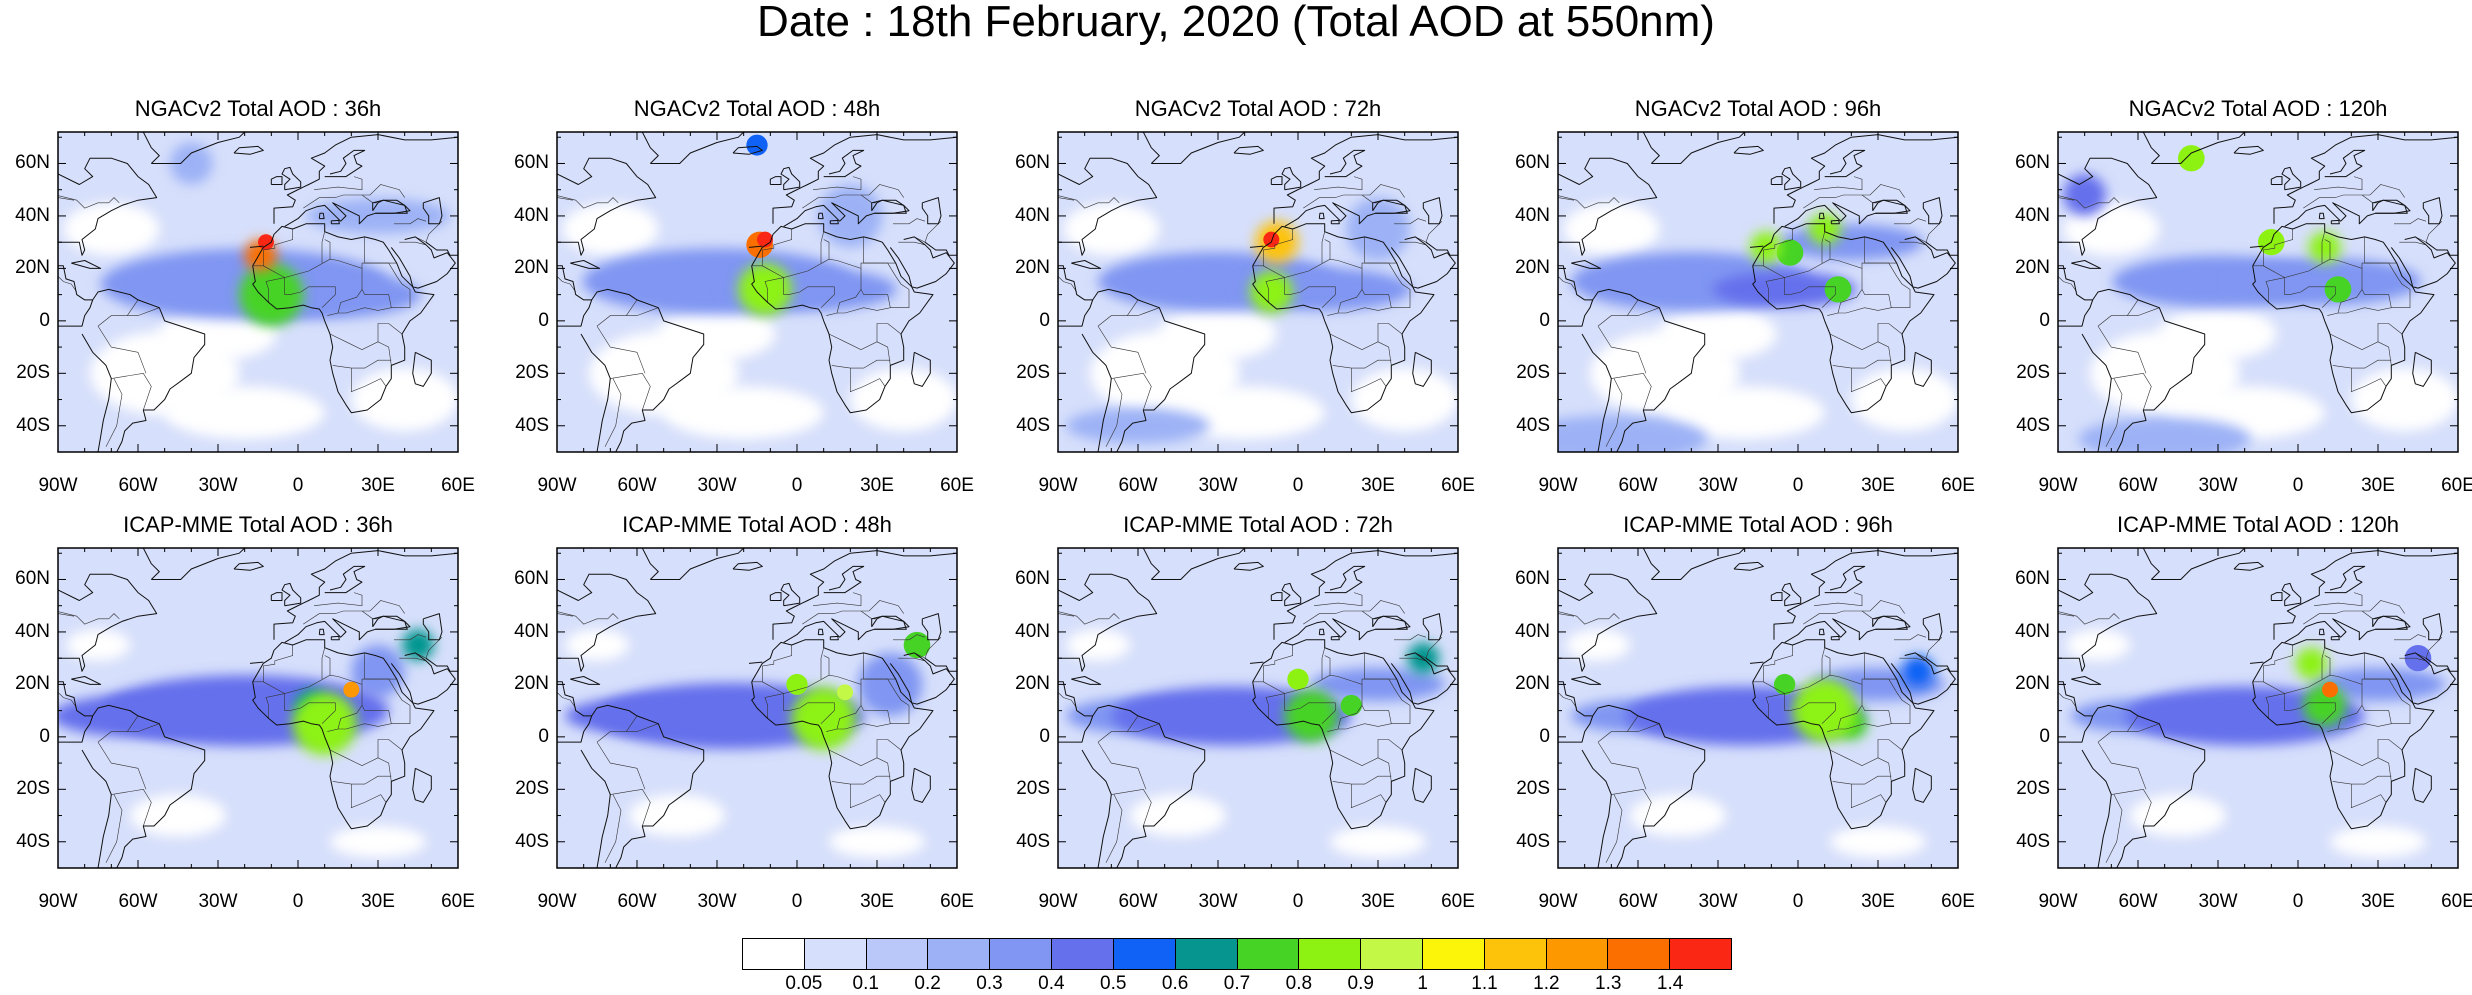  I want to click on panel-title: NGACv2 Total AOD : 36h, so click(258, 108).